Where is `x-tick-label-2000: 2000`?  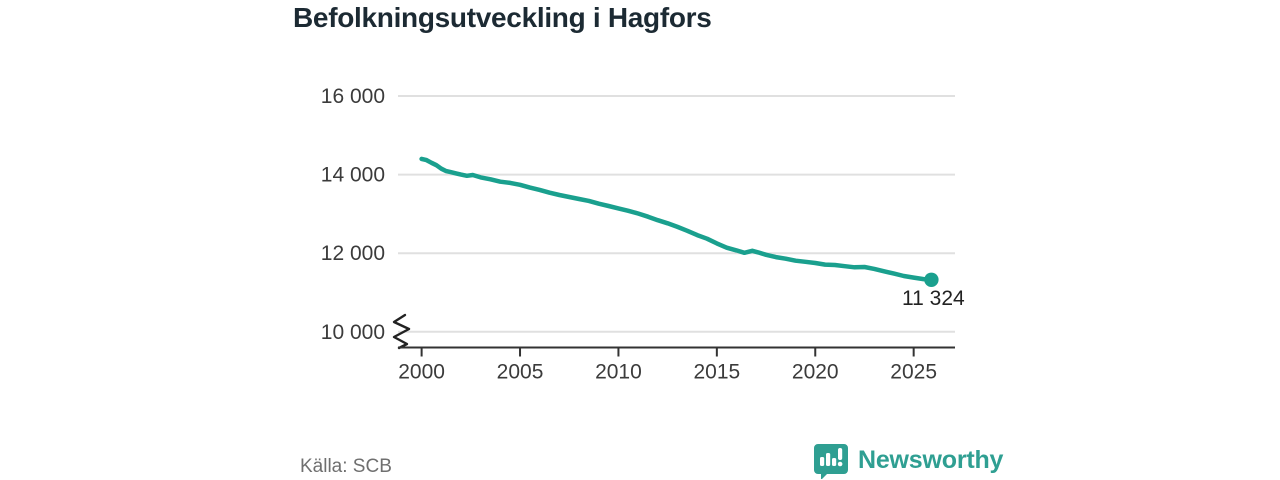 x-tick-label-2000: 2000 is located at coordinates (421, 372).